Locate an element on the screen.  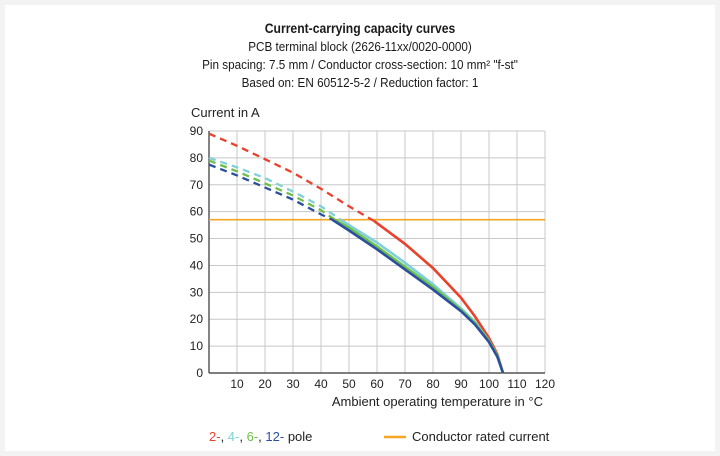
y-tick-label: 90 is located at coordinates (197, 131).